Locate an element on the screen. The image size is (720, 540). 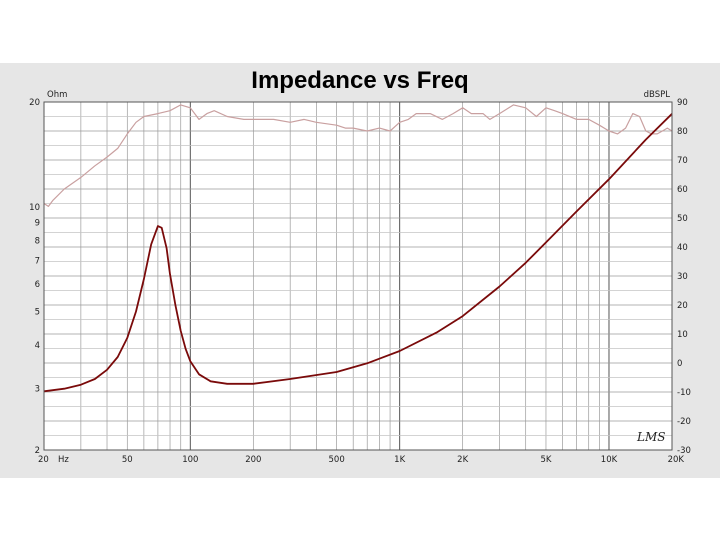
left-tick-label: 10 is located at coordinates (34, 208).